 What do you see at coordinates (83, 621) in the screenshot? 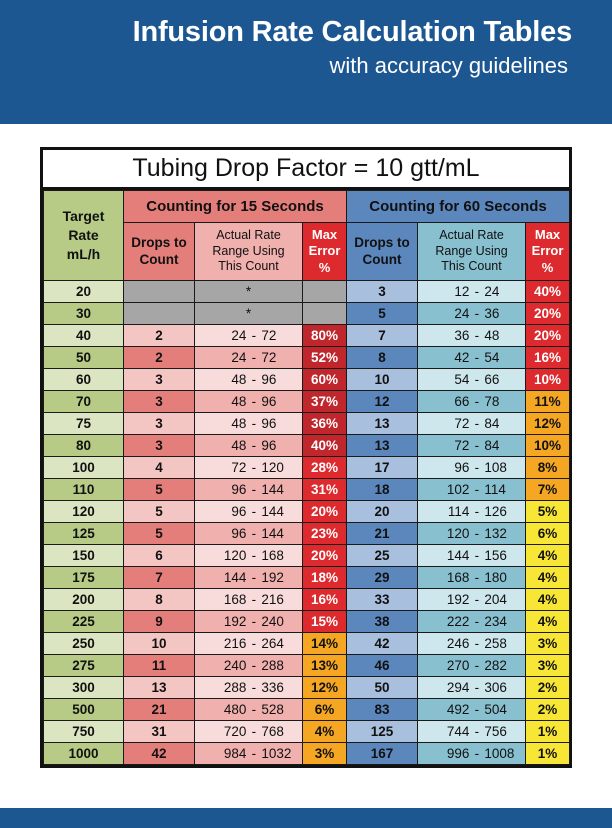
I see `target-rate-cell: 225` at bounding box center [83, 621].